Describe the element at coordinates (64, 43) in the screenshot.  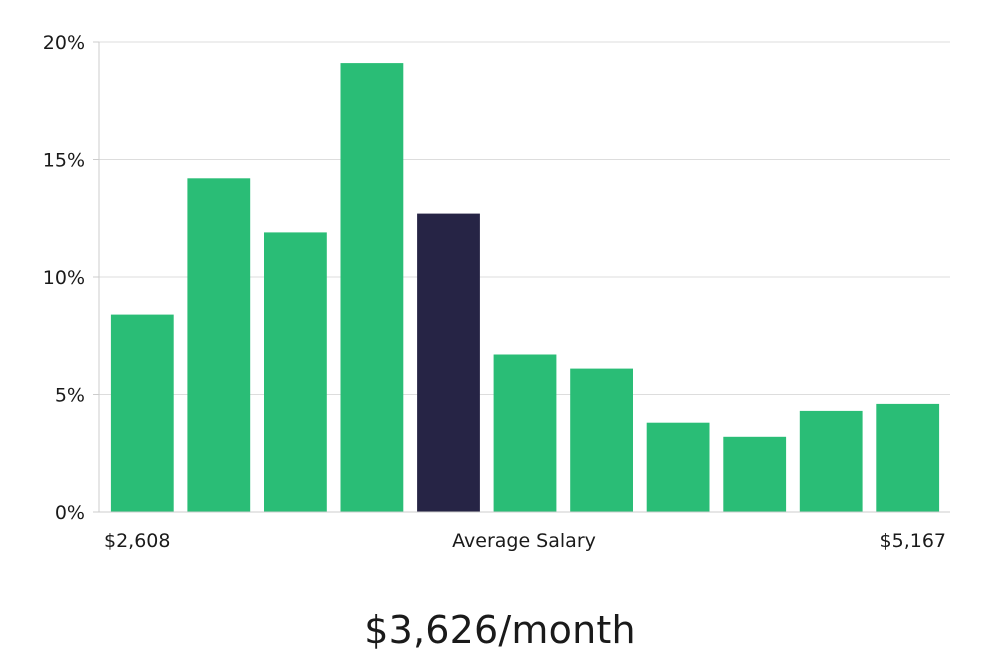
I see `y-tick-label: 20%` at that location.